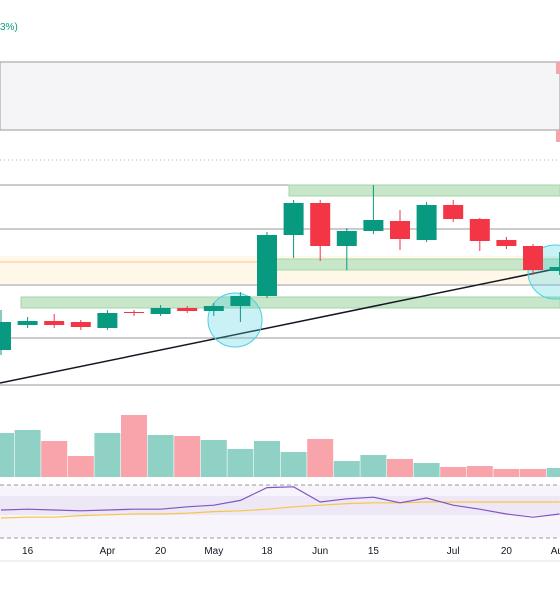  Describe the element at coordinates (9, 27) in the screenshot. I see `header-fragment: 3%)` at that location.